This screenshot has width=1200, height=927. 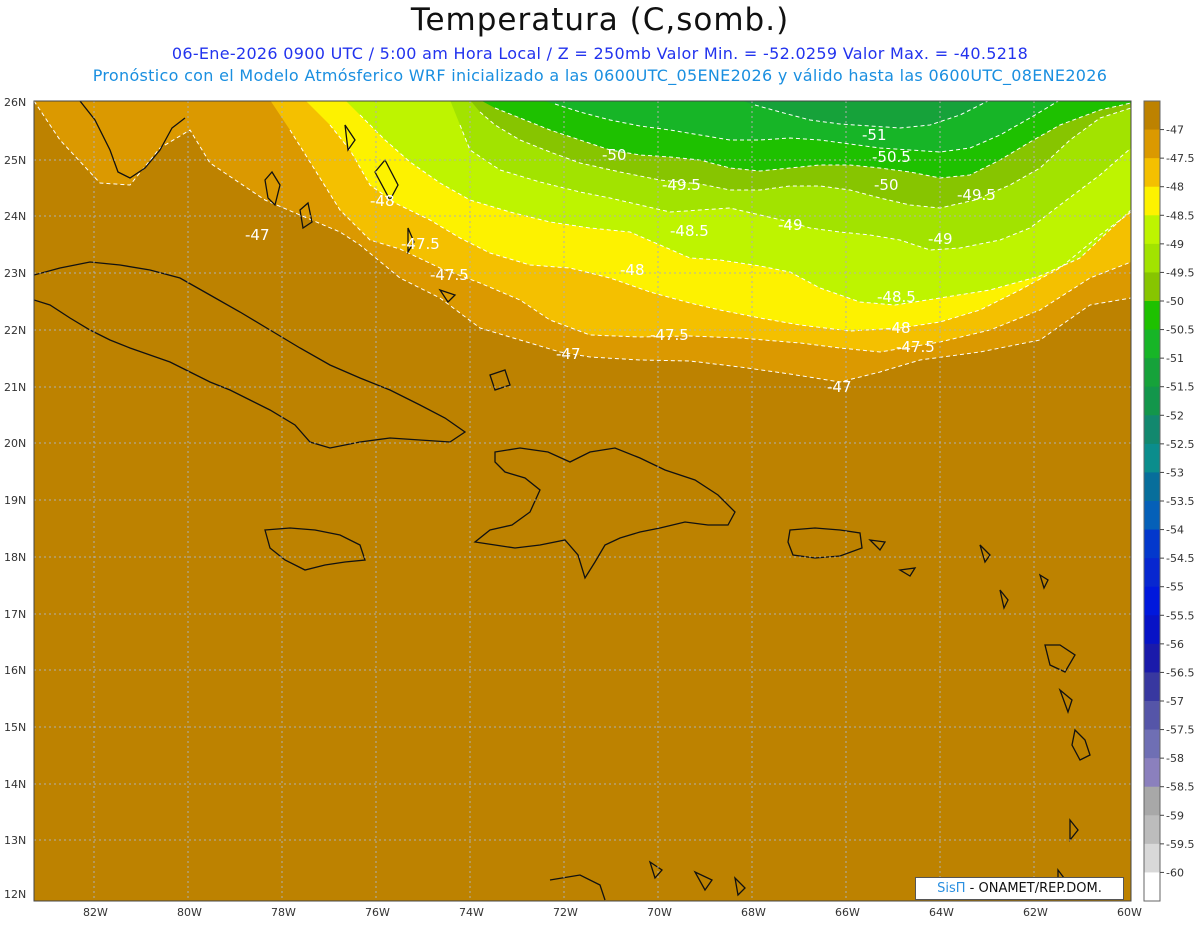 I want to click on colorbar-label: -50.5, so click(x=1180, y=330).